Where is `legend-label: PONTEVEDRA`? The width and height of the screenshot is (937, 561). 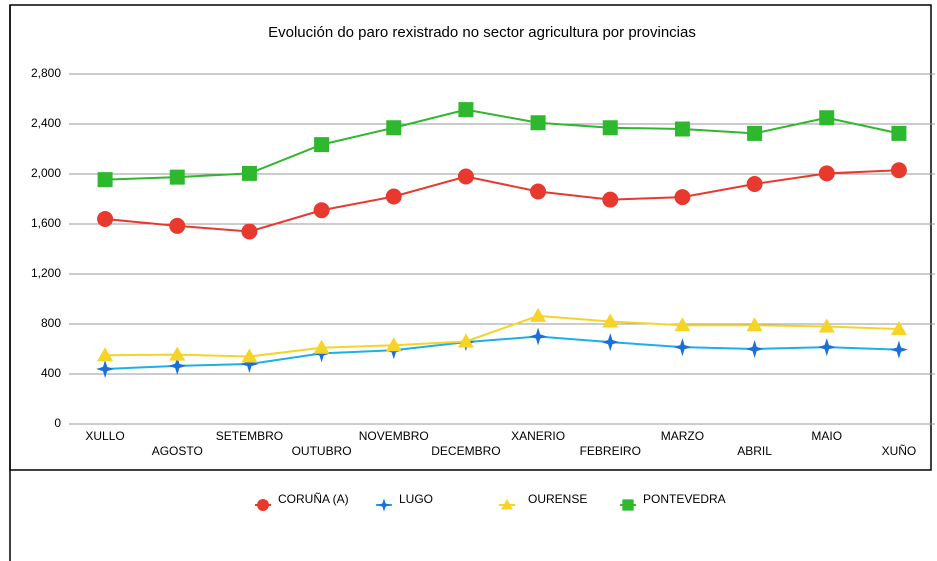 legend-label: PONTEVEDRA is located at coordinates (684, 499).